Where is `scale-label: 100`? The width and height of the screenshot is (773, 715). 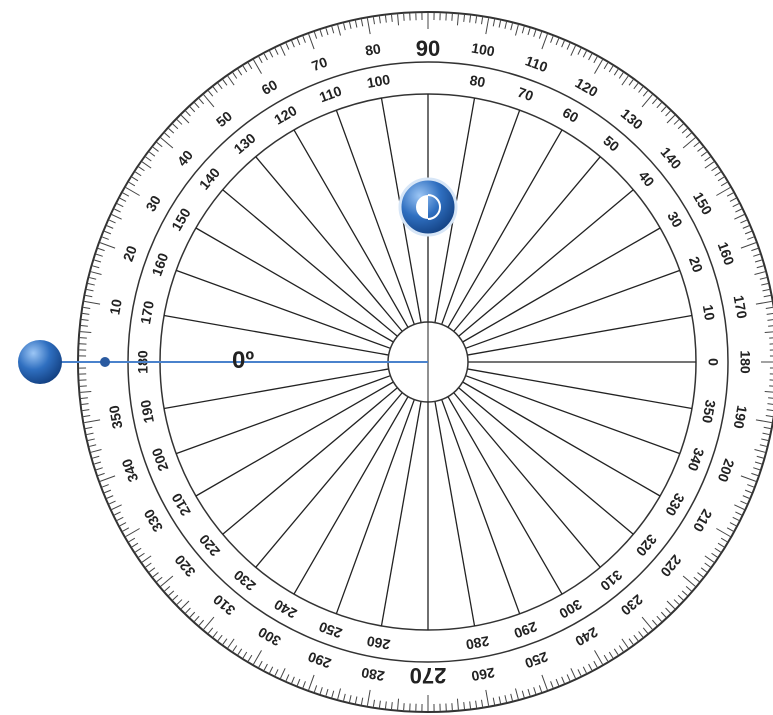
scale-label: 100 is located at coordinates (483, 50).